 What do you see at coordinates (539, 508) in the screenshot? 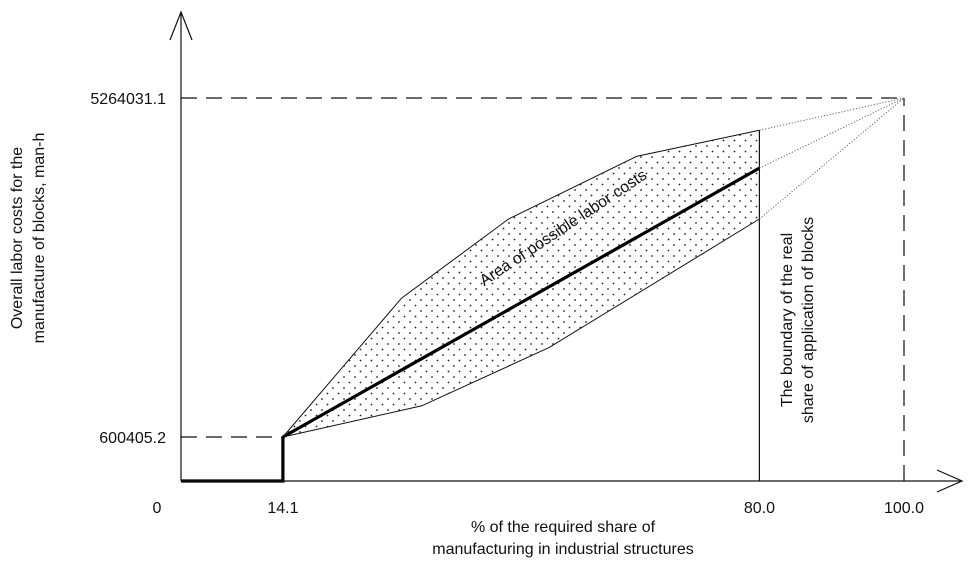
I see `x-tick-labels: 0 14.1 80.0 100.0` at bounding box center [539, 508].